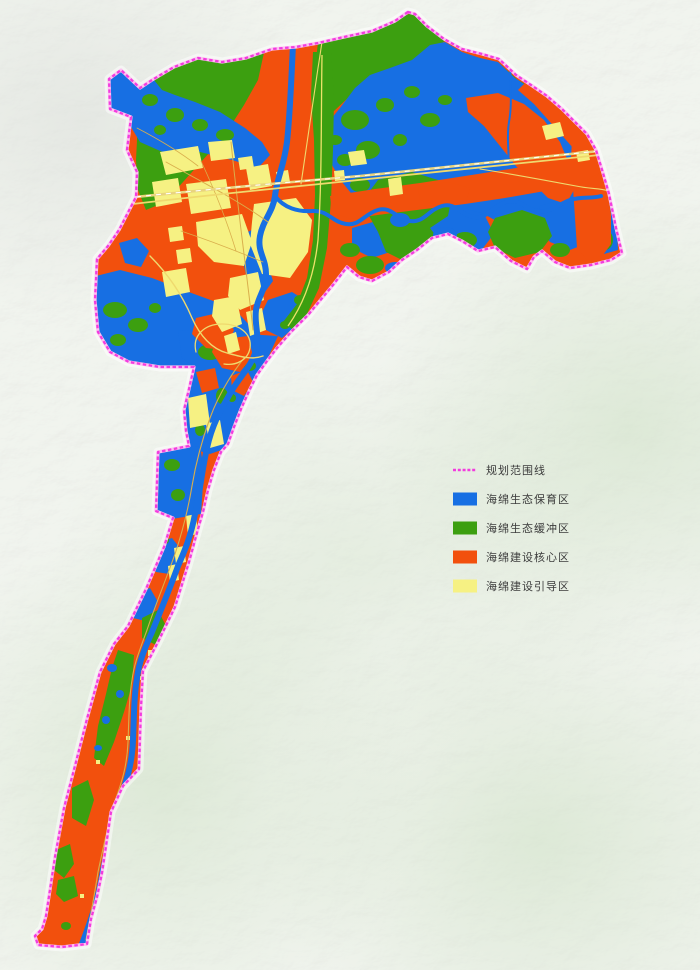  Describe the element at coordinates (165, 649) in the screenshot. I see `valley-road` at that location.